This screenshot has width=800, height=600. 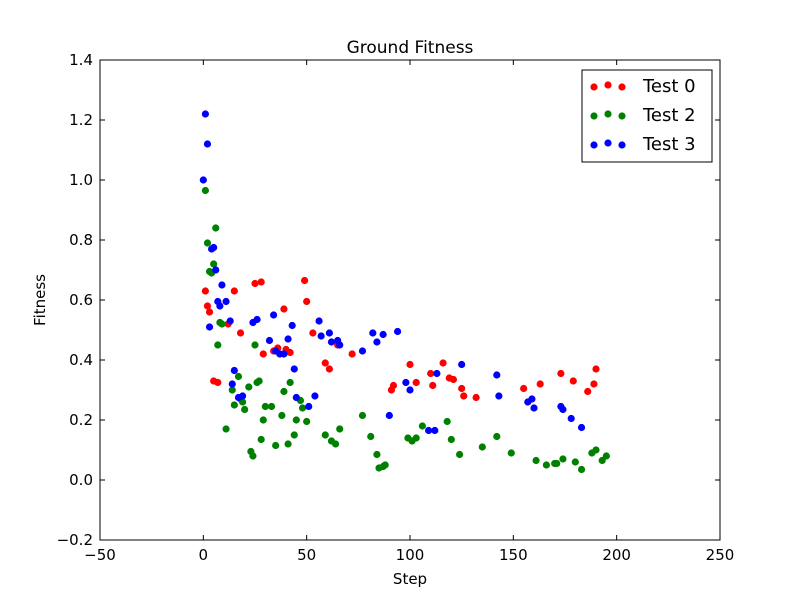 I want to click on x-tick-label: 200, so click(x=616, y=555).